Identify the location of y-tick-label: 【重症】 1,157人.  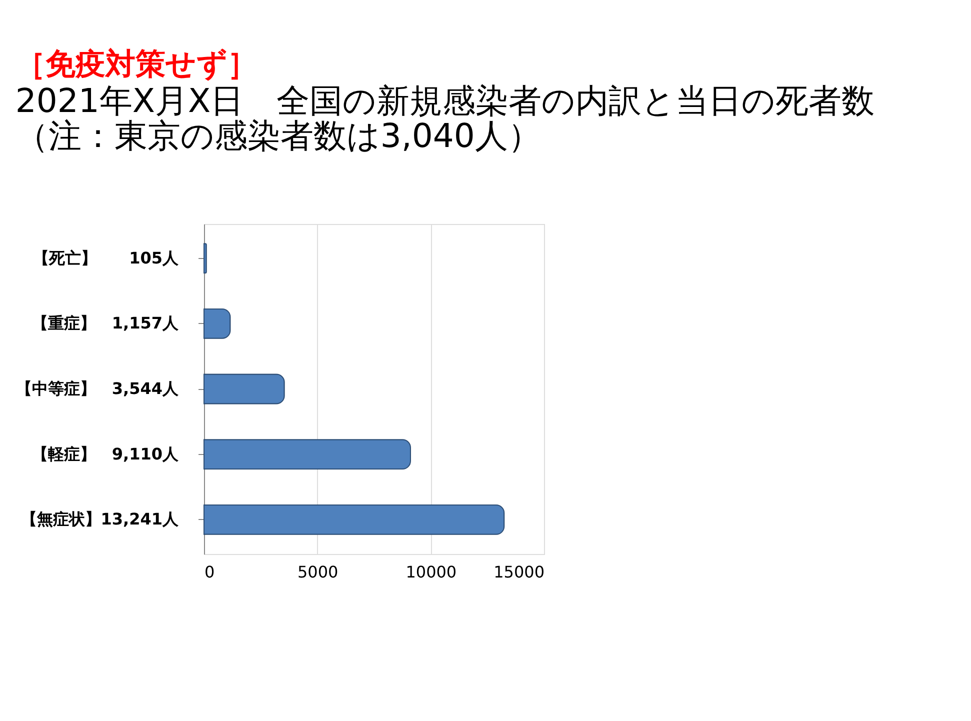
(106, 323).